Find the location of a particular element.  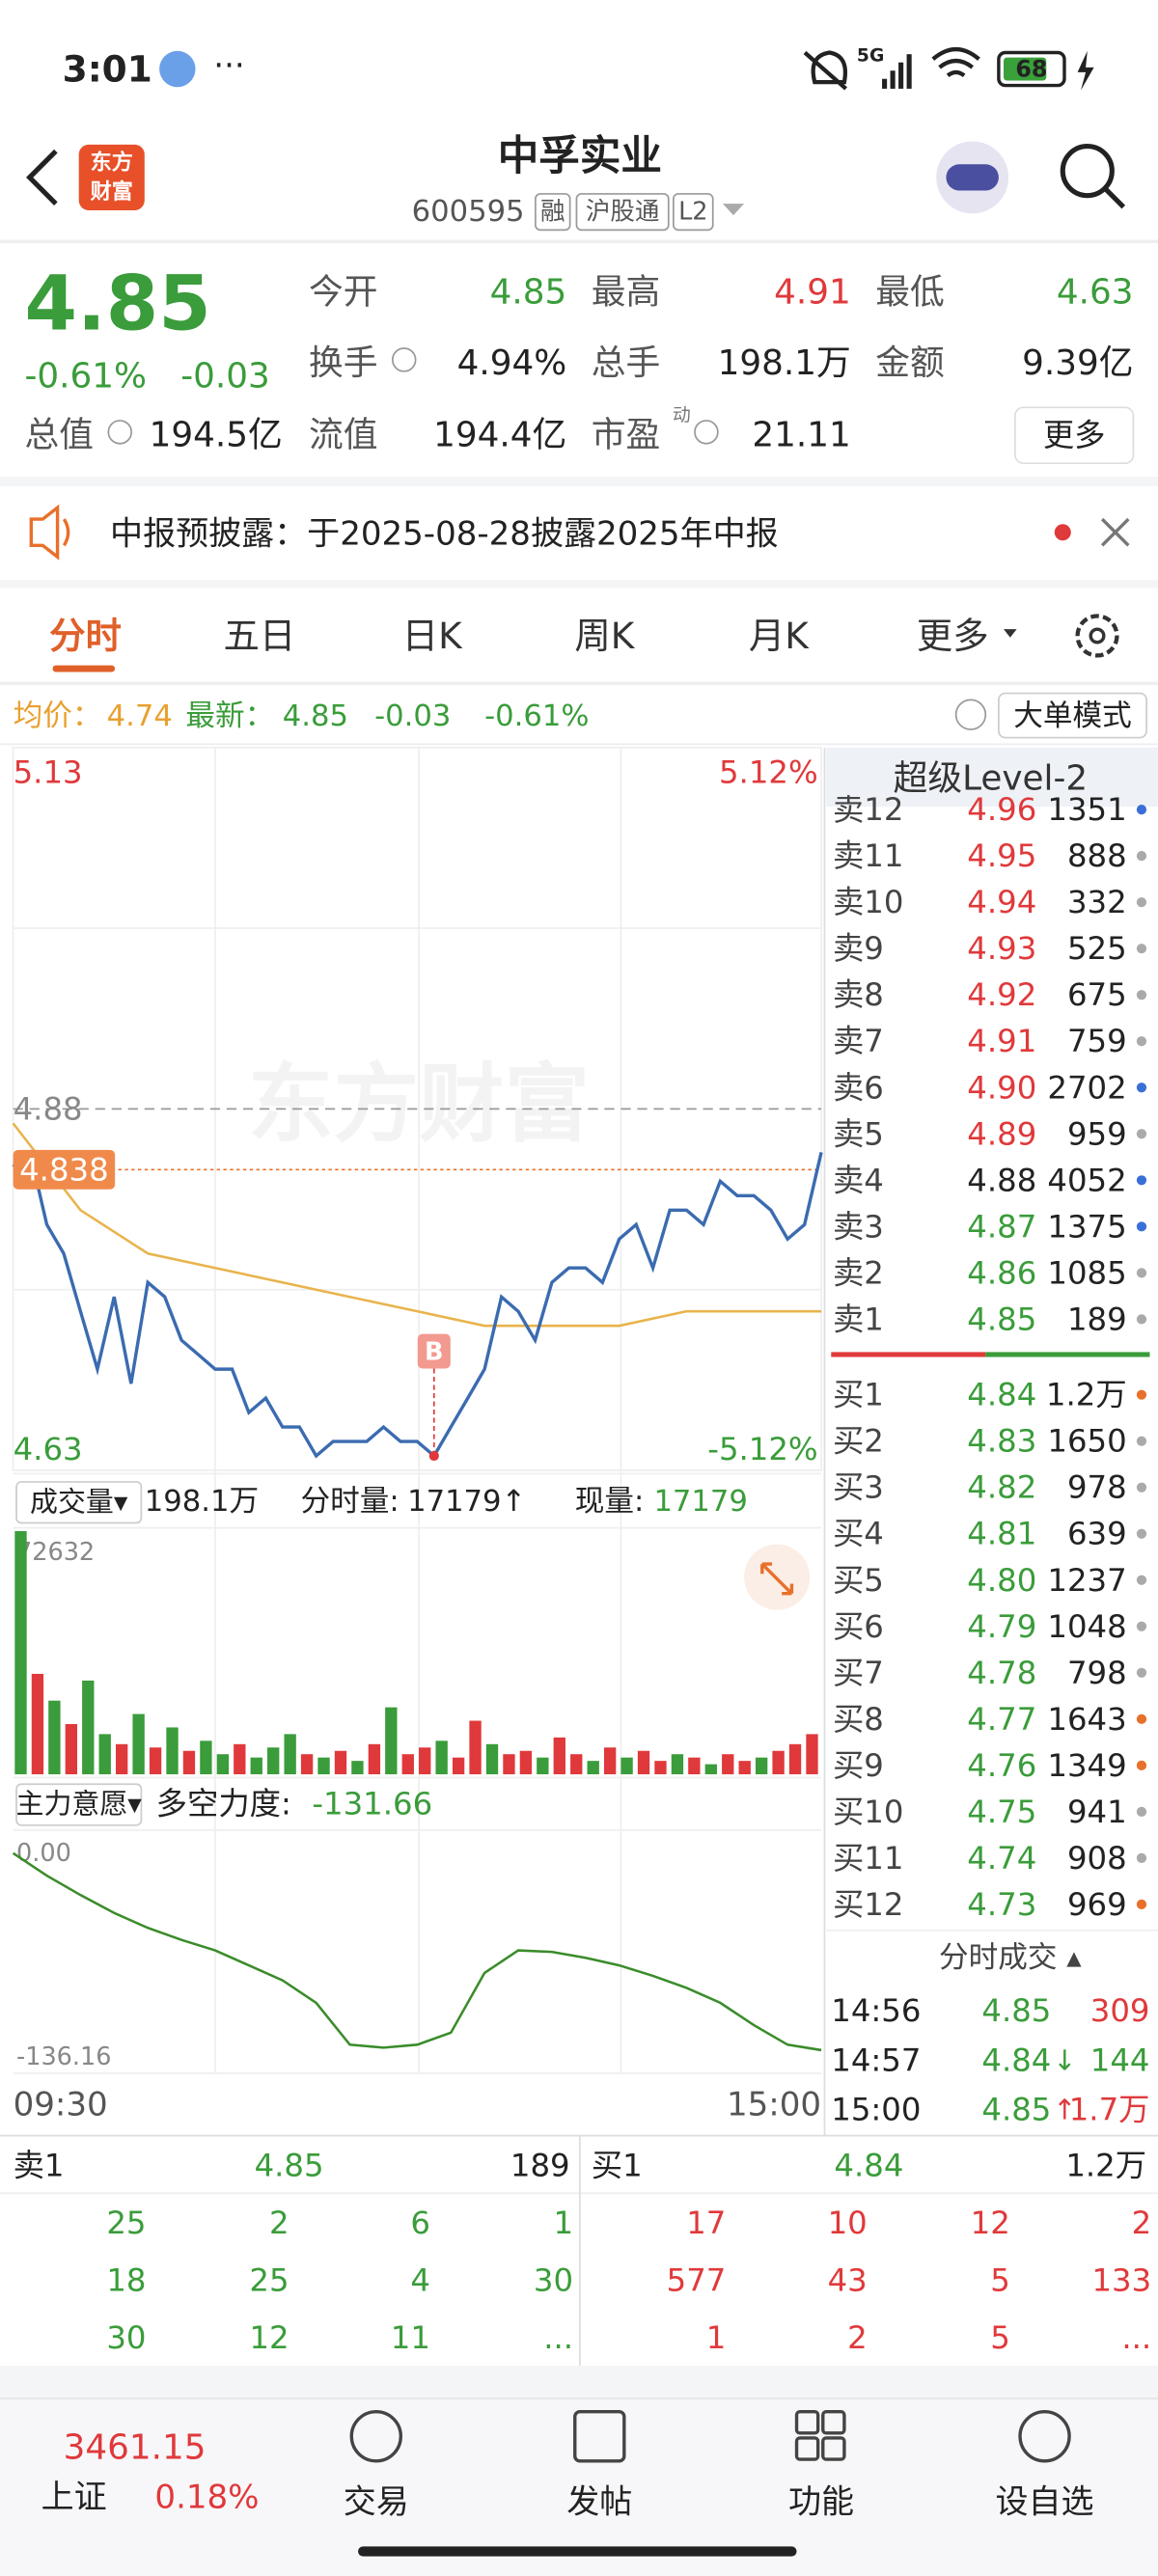

book-volume: 1237 is located at coordinates (1086, 1580).